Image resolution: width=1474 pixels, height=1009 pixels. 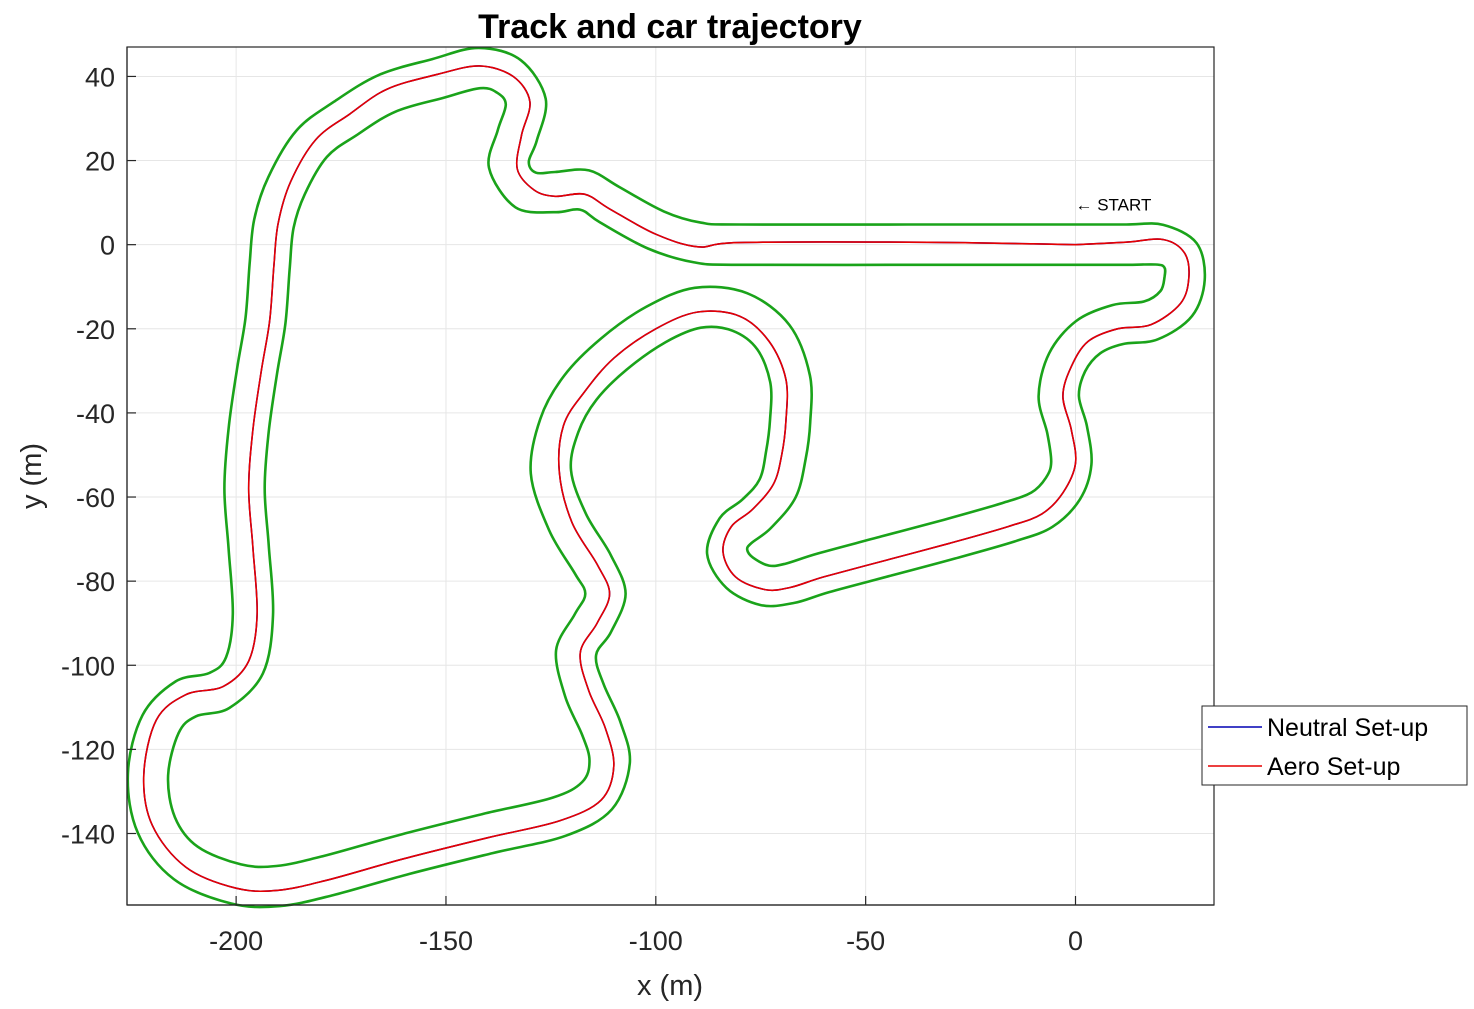 I want to click on x-tick-label: -200, so click(x=236, y=941).